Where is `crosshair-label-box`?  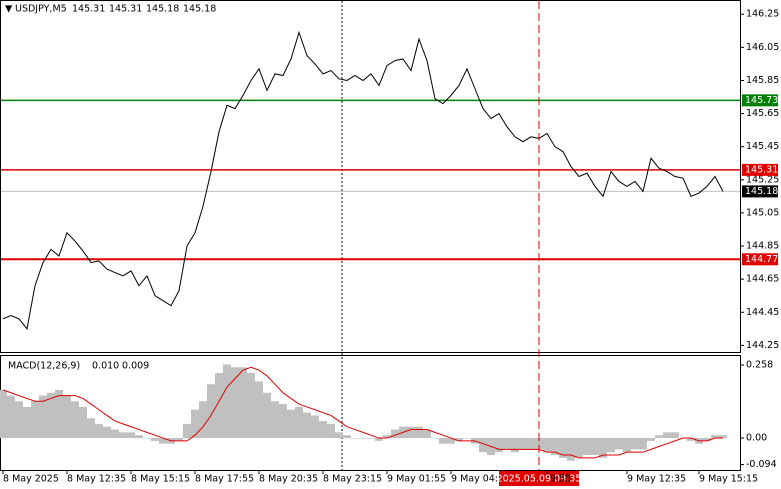
crosshair-label-box is located at coordinates (539, 478).